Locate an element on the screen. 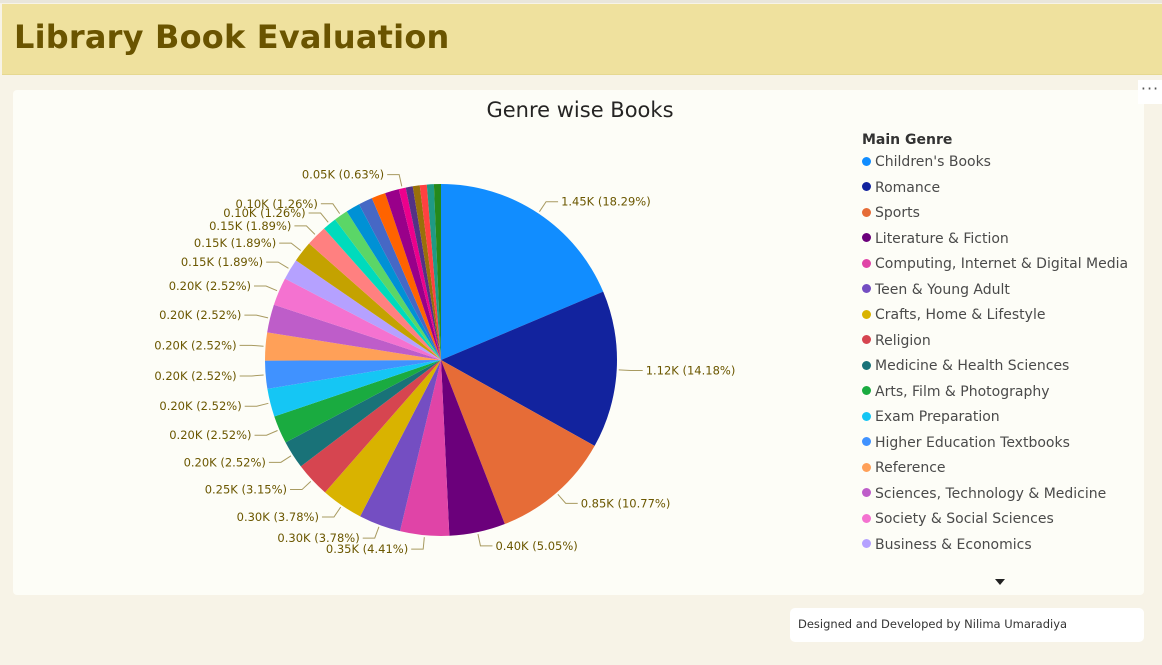 The height and width of the screenshot is (665, 1162). legend-item: Sciences, Technology & Medicine is located at coordinates (1002, 495).